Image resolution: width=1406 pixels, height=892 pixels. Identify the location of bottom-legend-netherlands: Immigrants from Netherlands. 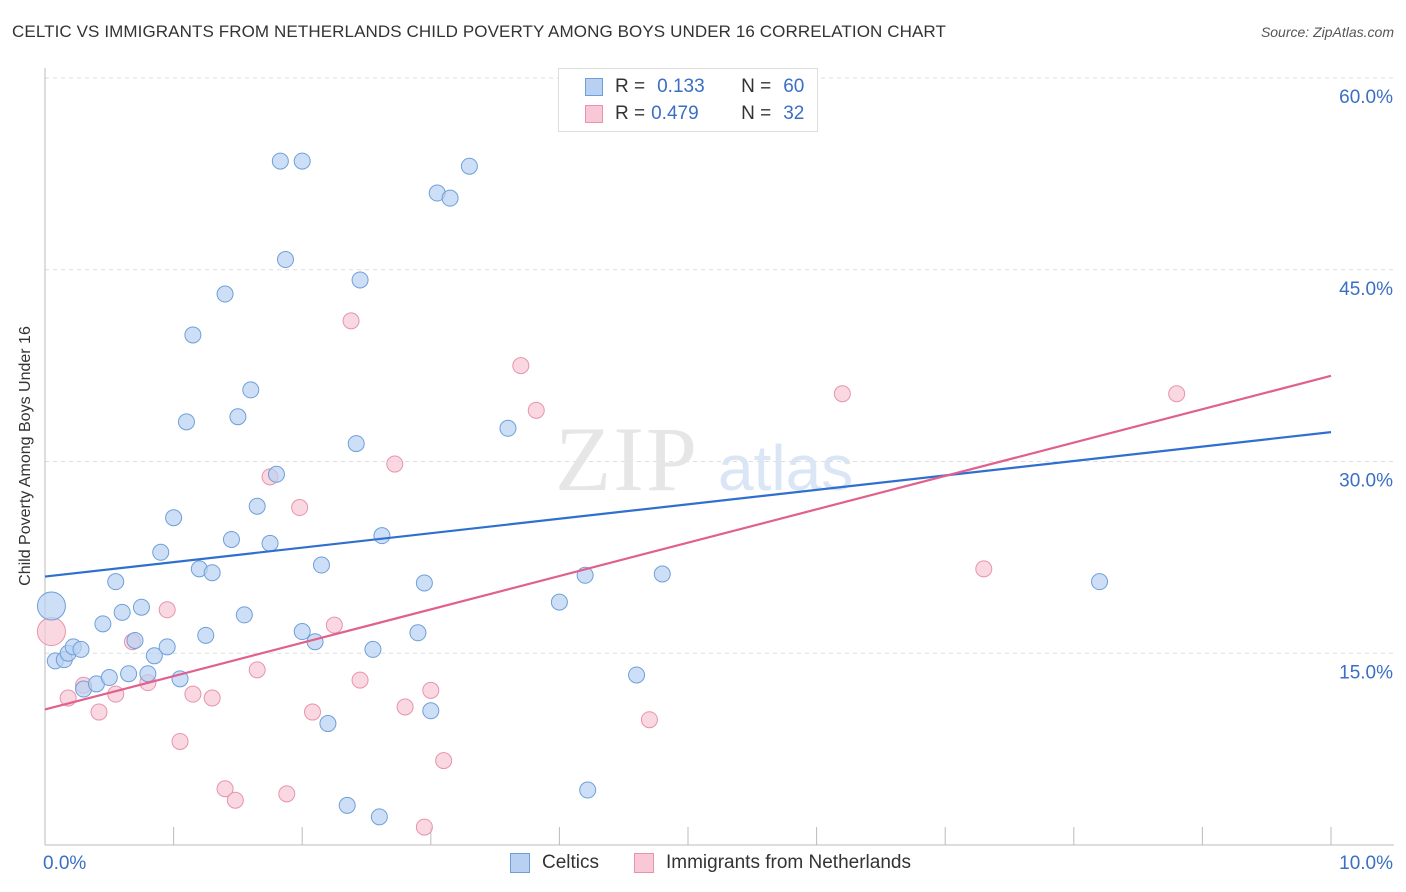
(772, 863).